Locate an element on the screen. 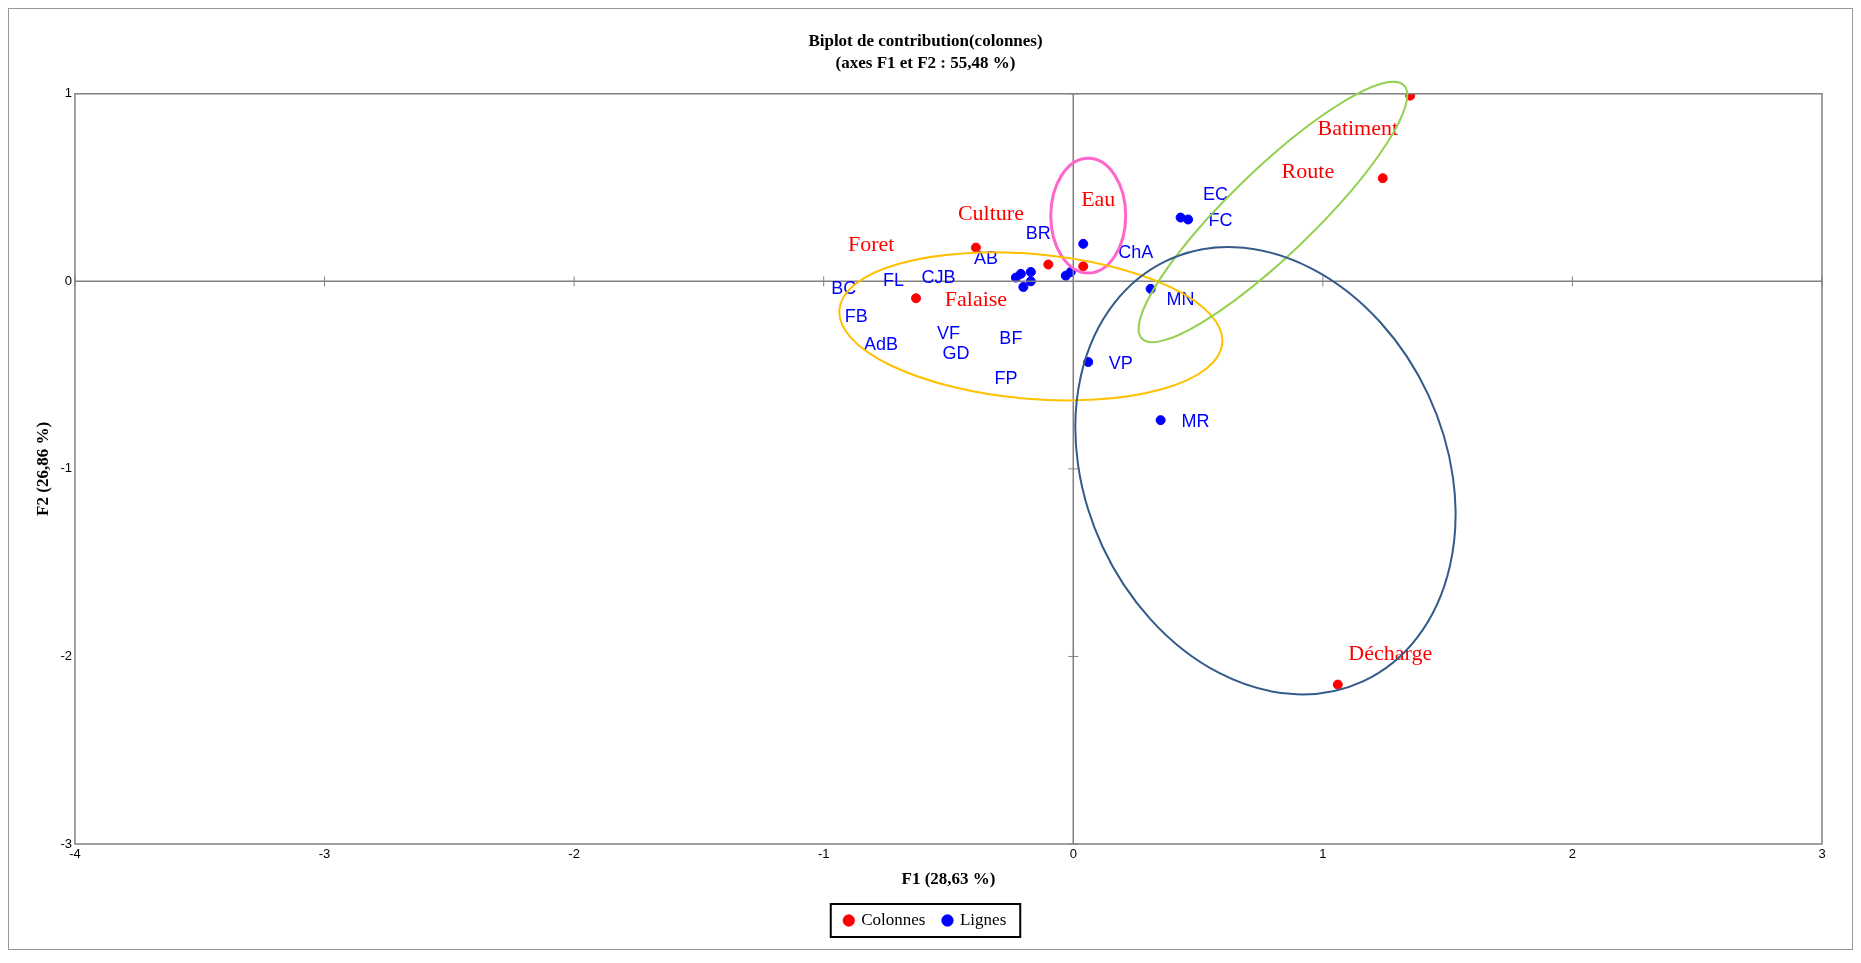  annotation: Eau is located at coordinates (1098, 199).